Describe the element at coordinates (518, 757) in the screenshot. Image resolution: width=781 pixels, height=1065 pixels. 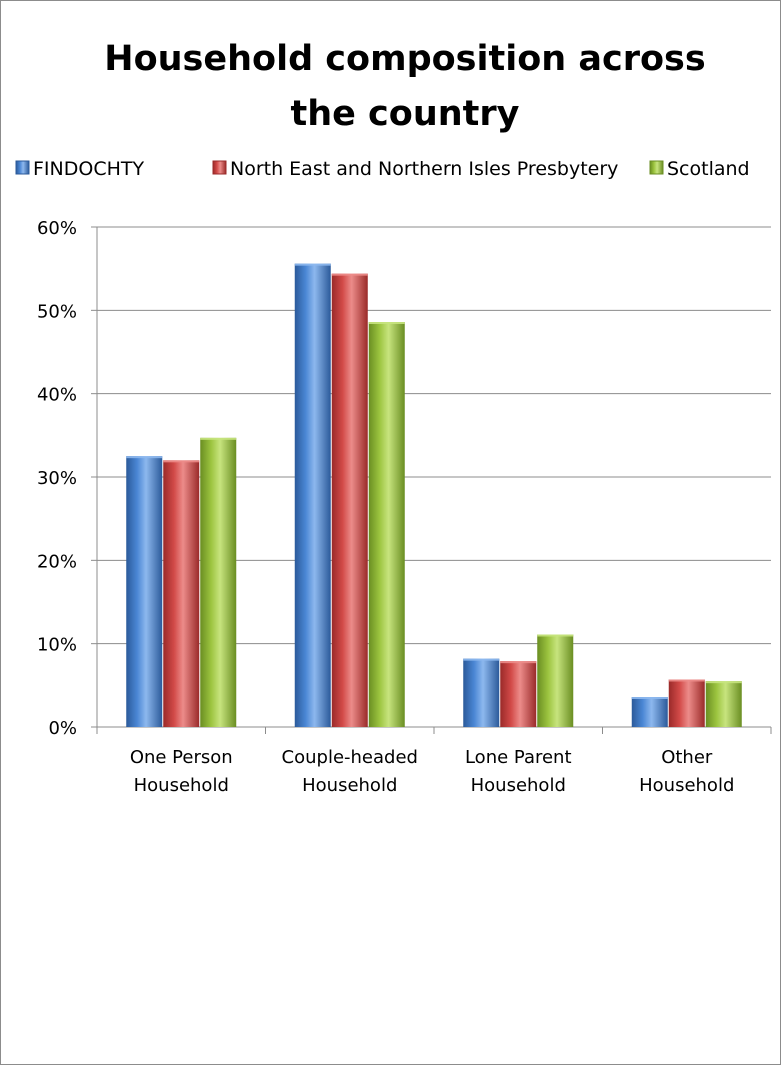
I see `x-category-label: Lone Parent` at that location.